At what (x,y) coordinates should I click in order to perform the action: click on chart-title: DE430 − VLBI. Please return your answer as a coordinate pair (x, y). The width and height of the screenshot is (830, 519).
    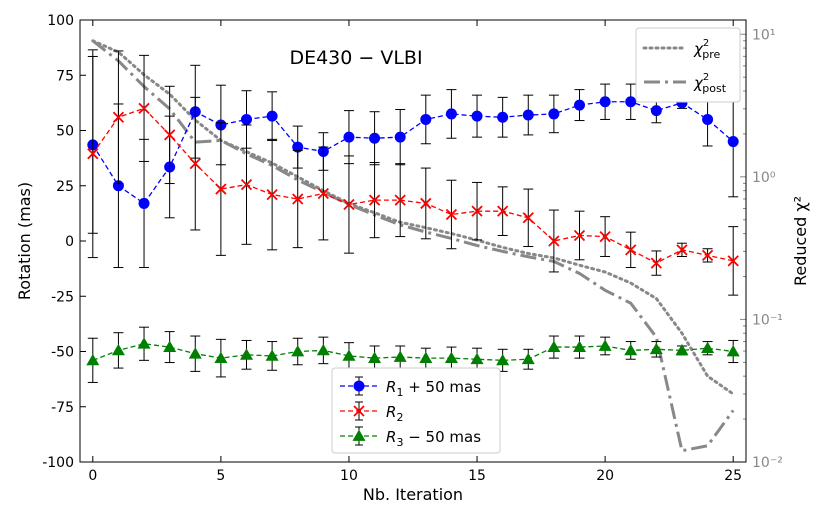
    Looking at the image, I should click on (355, 58).